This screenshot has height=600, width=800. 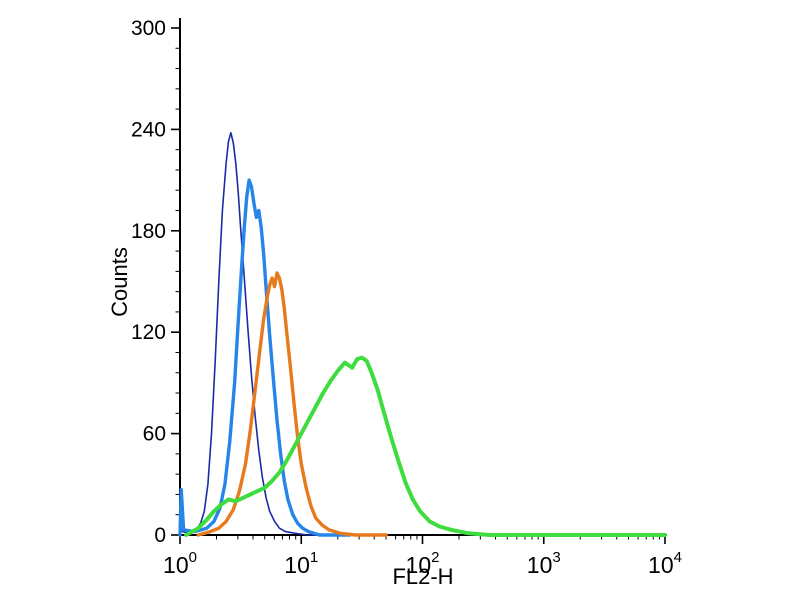 I want to click on y-tick-label: 0, so click(x=160, y=535).